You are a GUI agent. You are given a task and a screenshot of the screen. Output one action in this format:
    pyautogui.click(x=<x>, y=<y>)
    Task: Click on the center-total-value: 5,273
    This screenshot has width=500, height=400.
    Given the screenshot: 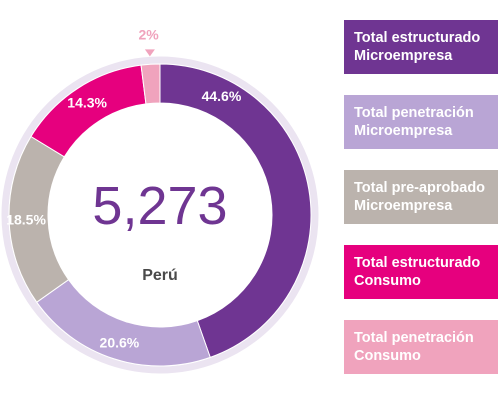 What is the action you would take?
    pyautogui.click(x=159, y=206)
    